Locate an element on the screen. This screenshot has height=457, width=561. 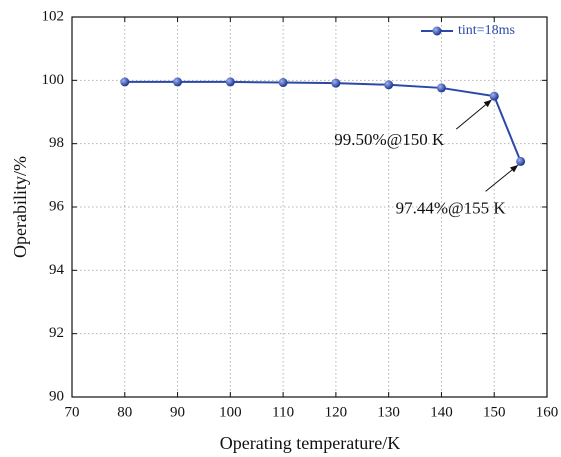
legend-label: tint=18ms is located at coordinates (486, 30).